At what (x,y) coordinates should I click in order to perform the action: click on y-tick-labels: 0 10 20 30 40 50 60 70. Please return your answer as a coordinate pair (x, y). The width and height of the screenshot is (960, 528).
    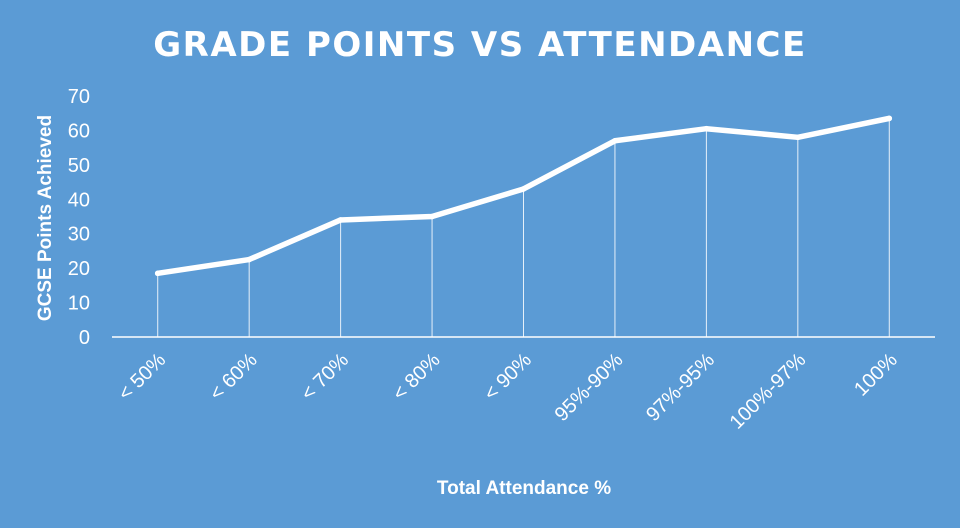
    Looking at the image, I should click on (79, 217).